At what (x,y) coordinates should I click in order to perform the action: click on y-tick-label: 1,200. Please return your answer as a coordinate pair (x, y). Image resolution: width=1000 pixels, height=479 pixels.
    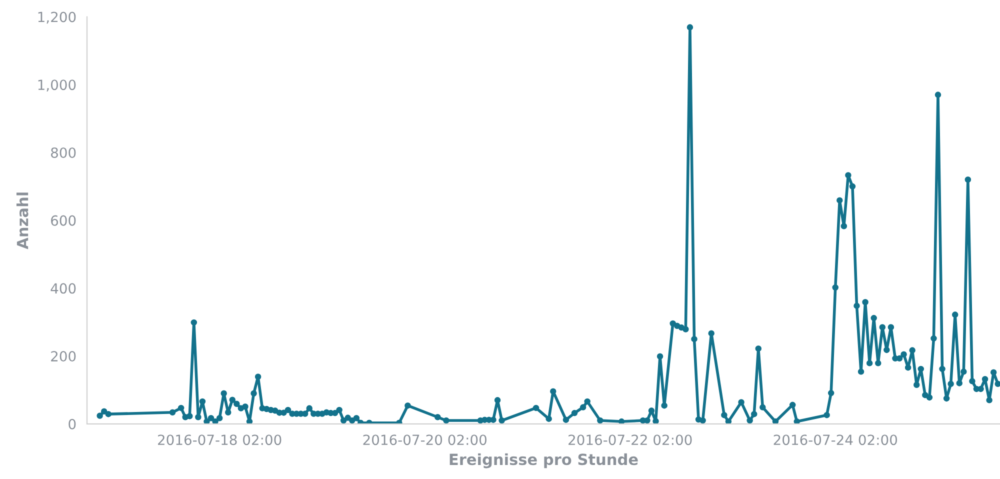
    Looking at the image, I should click on (57, 18).